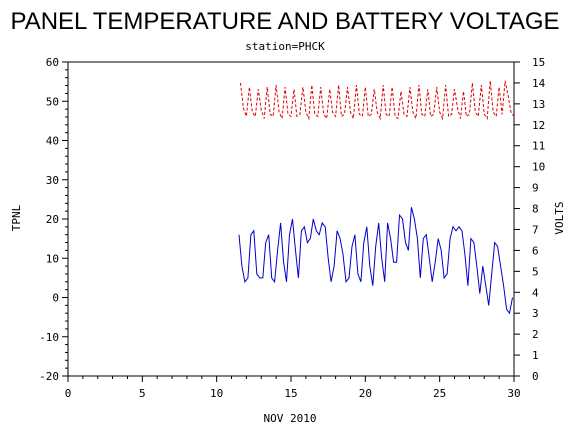 This screenshot has height=430, width=570. What do you see at coordinates (49, 376) in the screenshot?
I see `y-left-tick-label: -20` at bounding box center [49, 376].